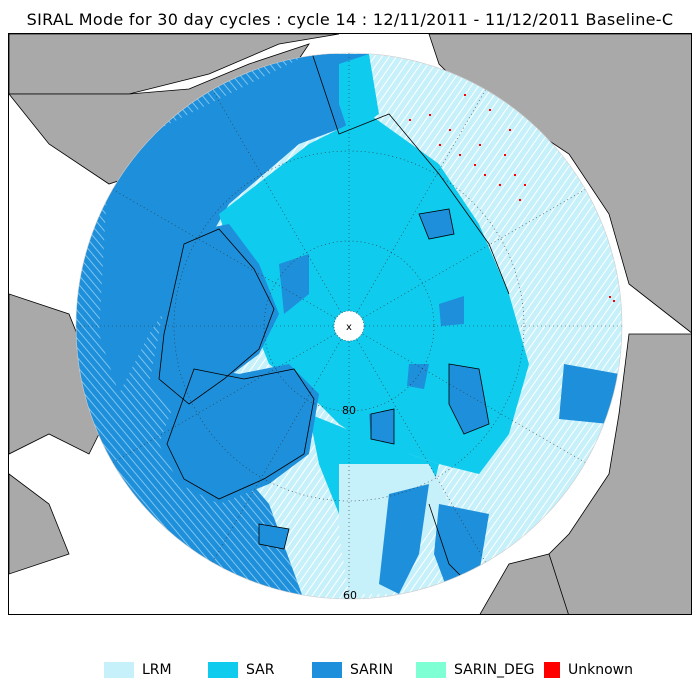 The width and height of the screenshot is (700, 700). What do you see at coordinates (349, 410) in the screenshot?
I see `latitude-label-80: 80` at bounding box center [349, 410].